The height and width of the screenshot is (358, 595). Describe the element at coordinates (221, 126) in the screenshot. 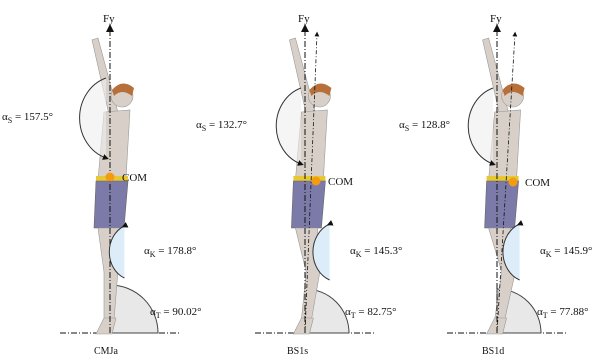

I see `shoulder-angle-label: αS = 132.7°` at that location.